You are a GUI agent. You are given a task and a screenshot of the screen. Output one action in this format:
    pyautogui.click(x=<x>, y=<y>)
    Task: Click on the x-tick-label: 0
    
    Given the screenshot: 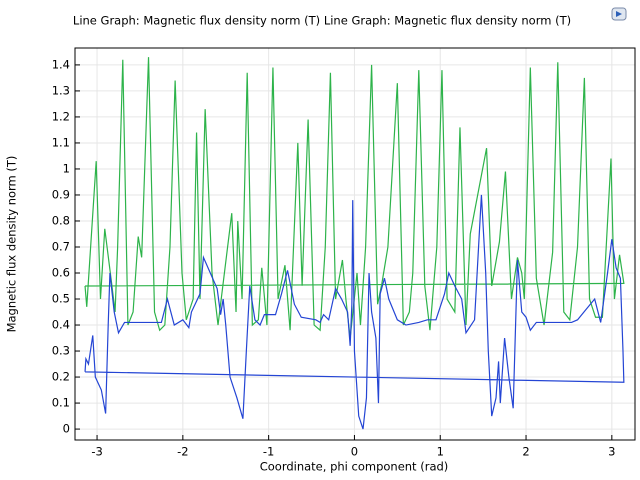 What is the action you would take?
    pyautogui.click(x=354, y=452)
    